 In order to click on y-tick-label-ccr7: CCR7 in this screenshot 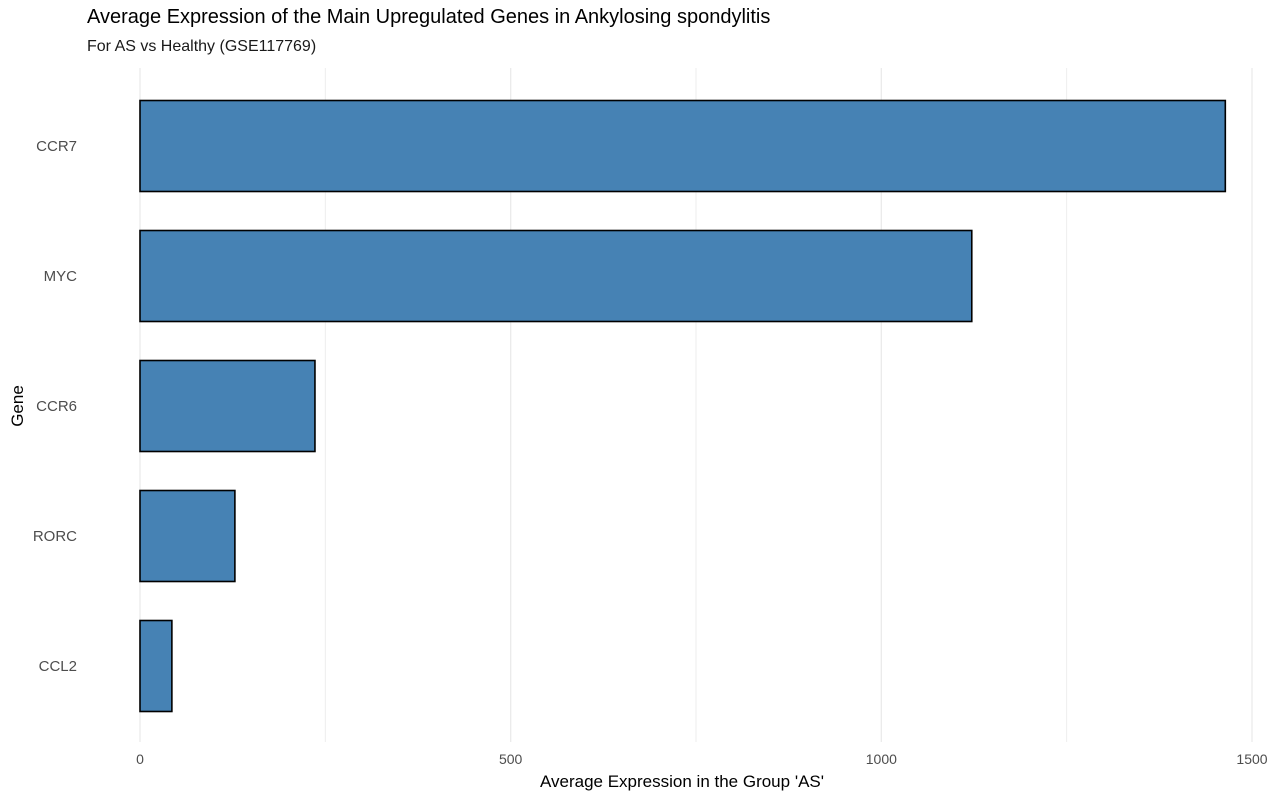, I will do `click(56, 146)`.